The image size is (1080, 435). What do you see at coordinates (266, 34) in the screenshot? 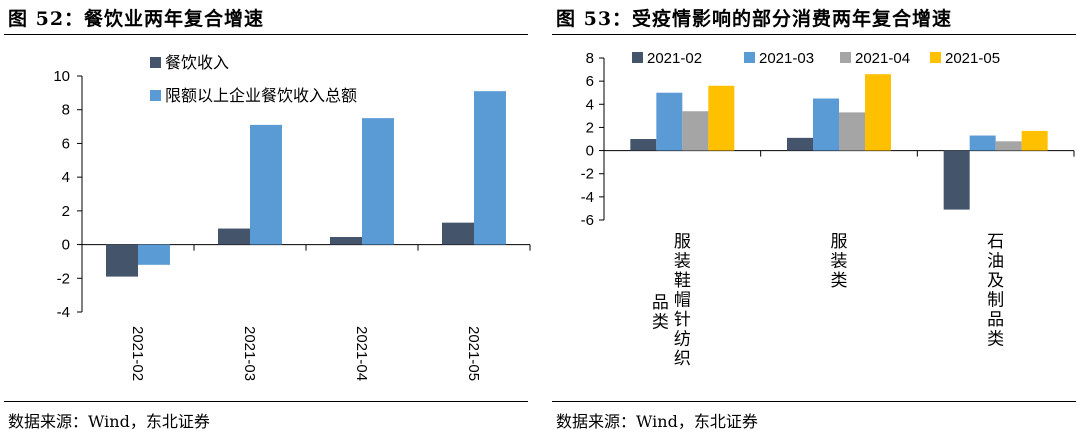
I see `figure-52-top-rule` at bounding box center [266, 34].